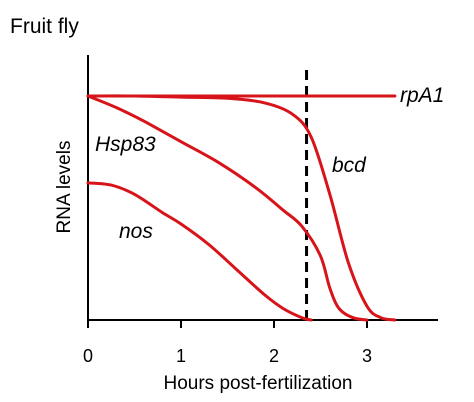 This screenshot has width=474, height=402. Describe the element at coordinates (349, 165) in the screenshot. I see `series-label-bcd: bcd` at that location.